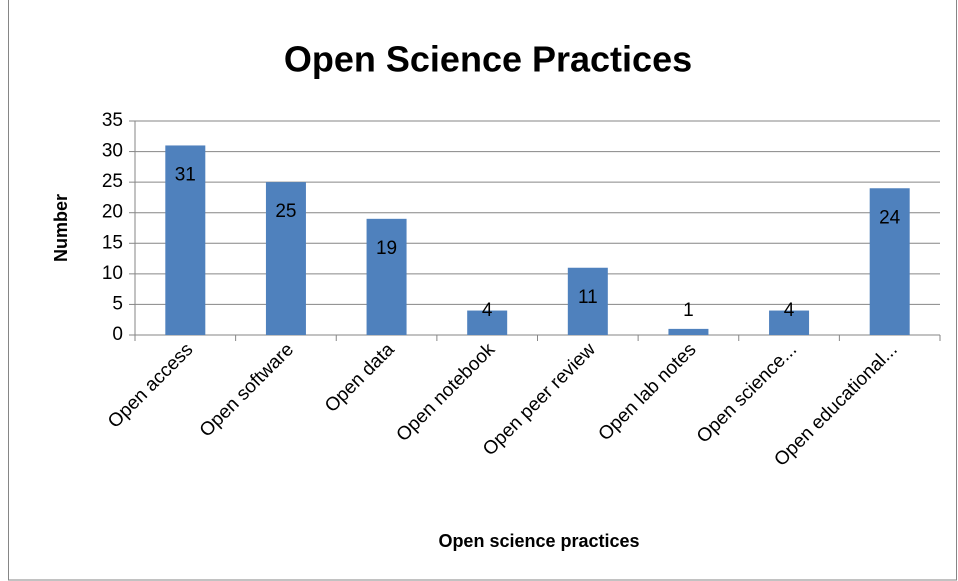  What do you see at coordinates (488, 59) in the screenshot?
I see `chart-title: Open Science Practices` at bounding box center [488, 59].